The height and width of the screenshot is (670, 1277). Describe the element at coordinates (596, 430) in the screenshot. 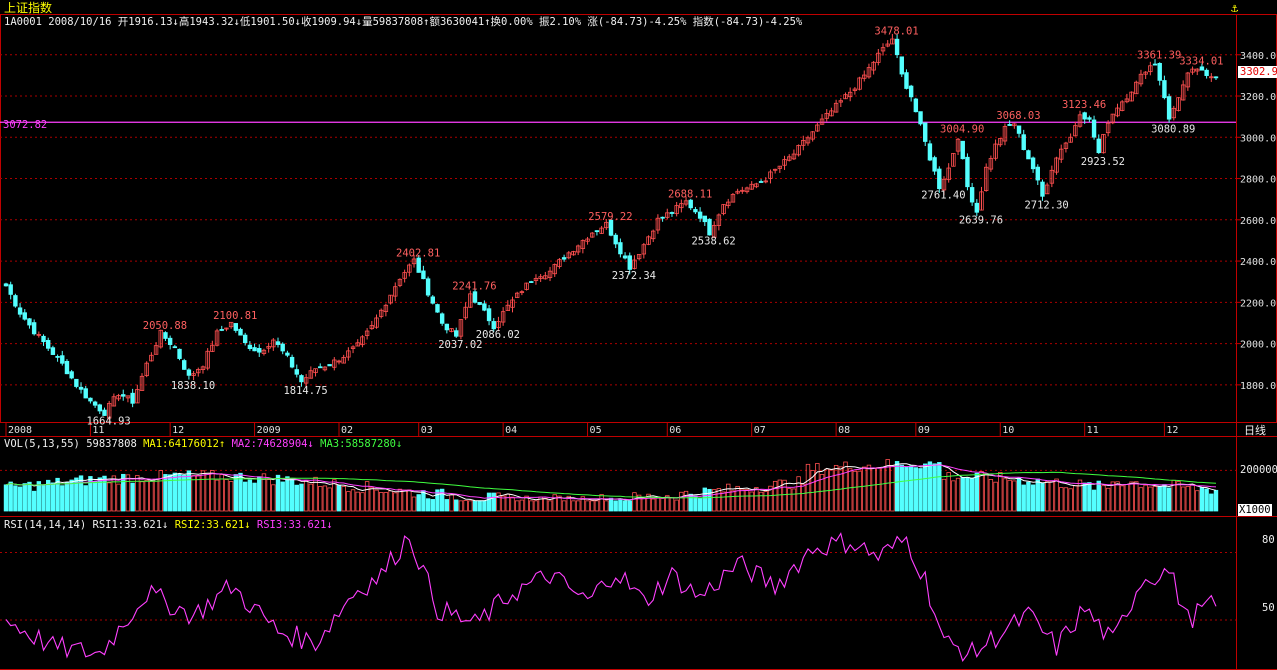

I see `time-tick-label: 05` at that location.